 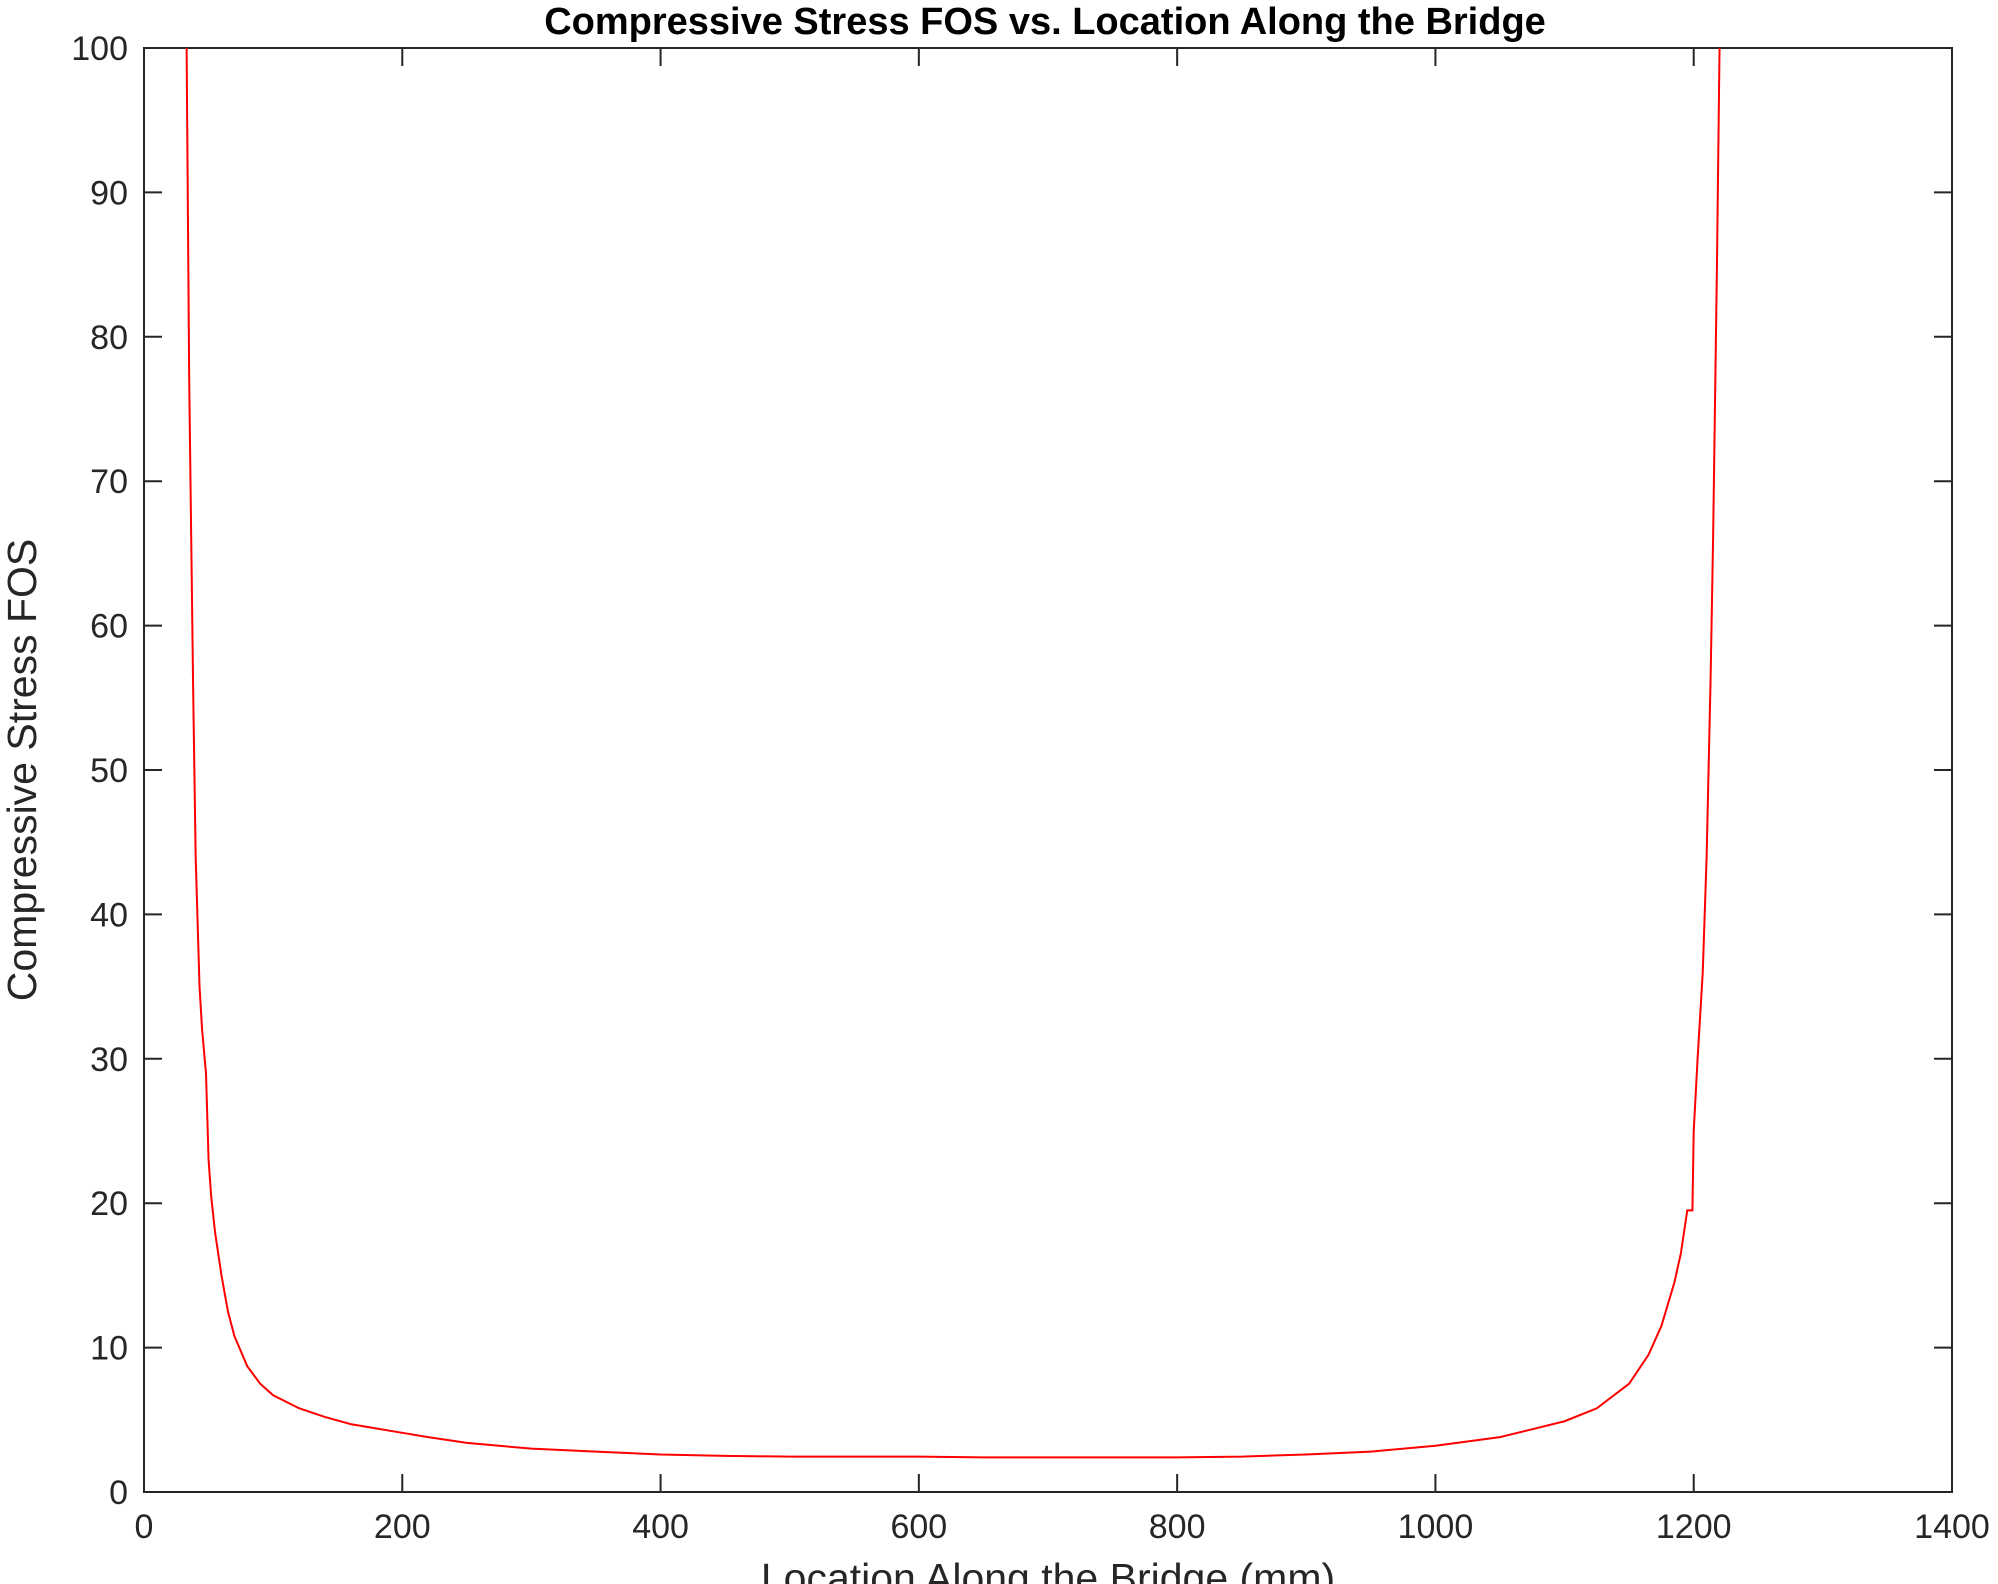 What do you see at coordinates (660, 1527) in the screenshot?
I see `x-tick-label: 400` at bounding box center [660, 1527].